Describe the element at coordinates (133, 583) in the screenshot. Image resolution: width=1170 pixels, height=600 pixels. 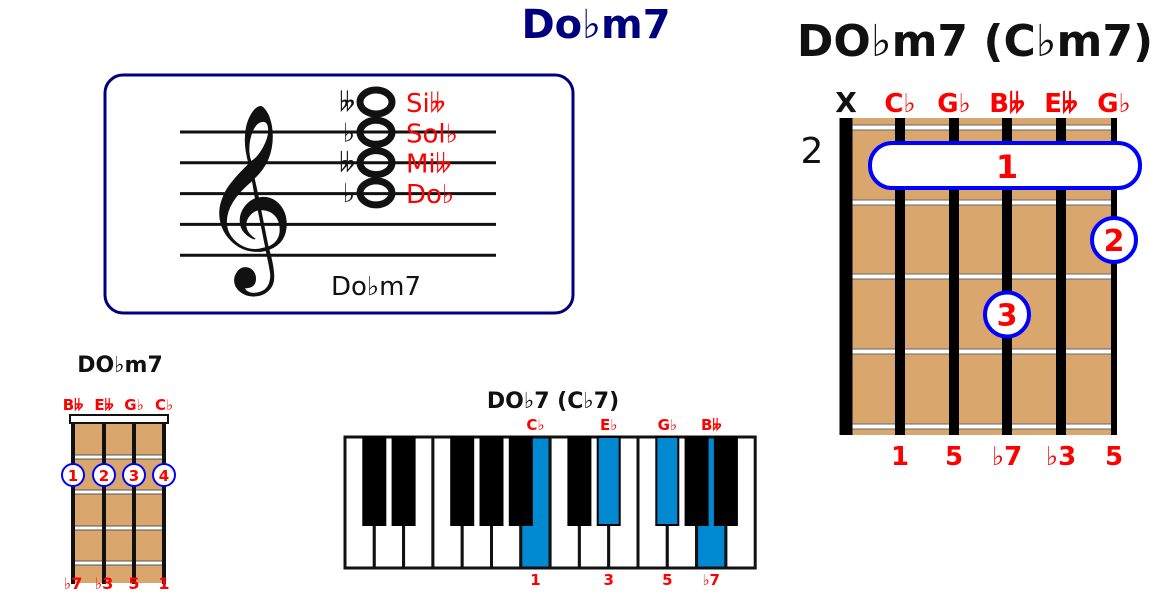
I see `interval-label: 5` at that location.